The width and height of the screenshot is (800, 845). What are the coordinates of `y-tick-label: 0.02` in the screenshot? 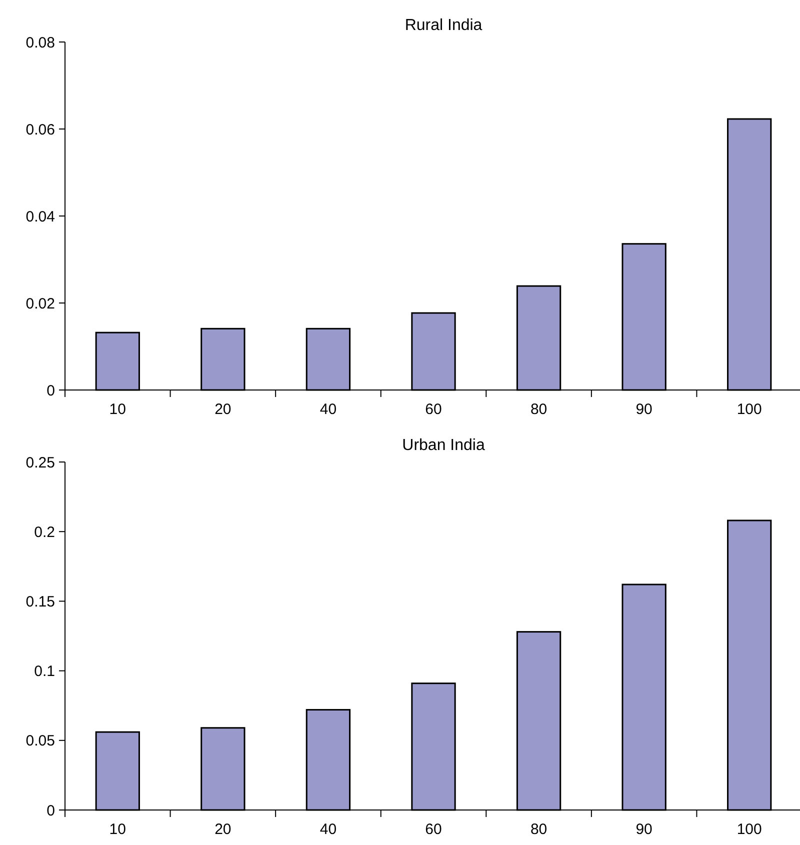 It's located at (40, 303).